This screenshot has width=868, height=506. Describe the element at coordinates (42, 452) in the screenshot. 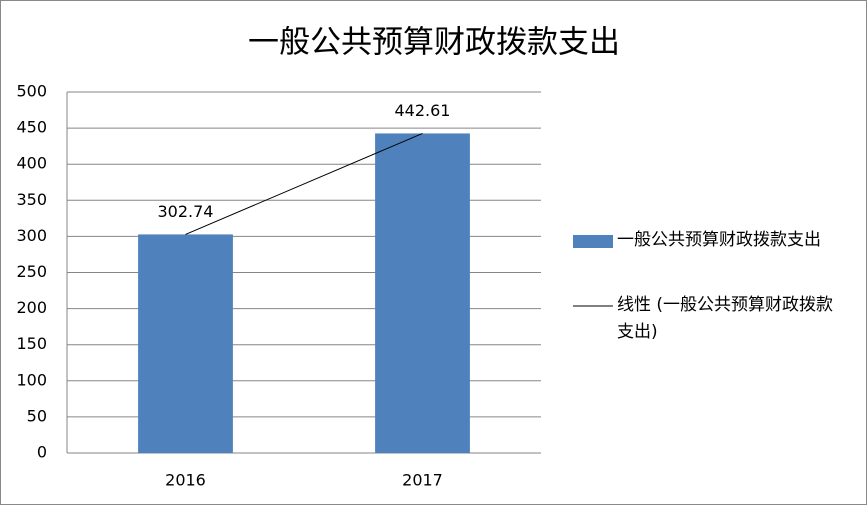

I see `y-tick-label: 0` at that location.